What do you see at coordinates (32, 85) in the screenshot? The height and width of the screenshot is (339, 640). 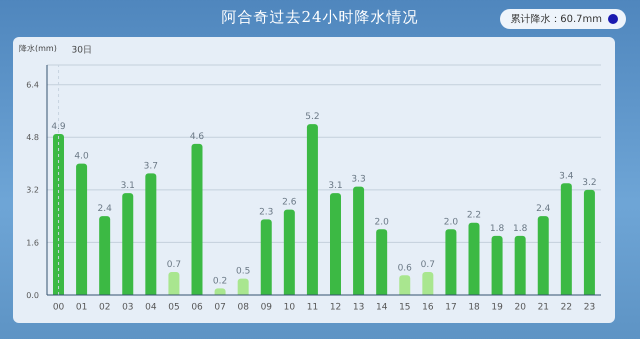 I see `y-tick-label: 6.4` at bounding box center [32, 85].